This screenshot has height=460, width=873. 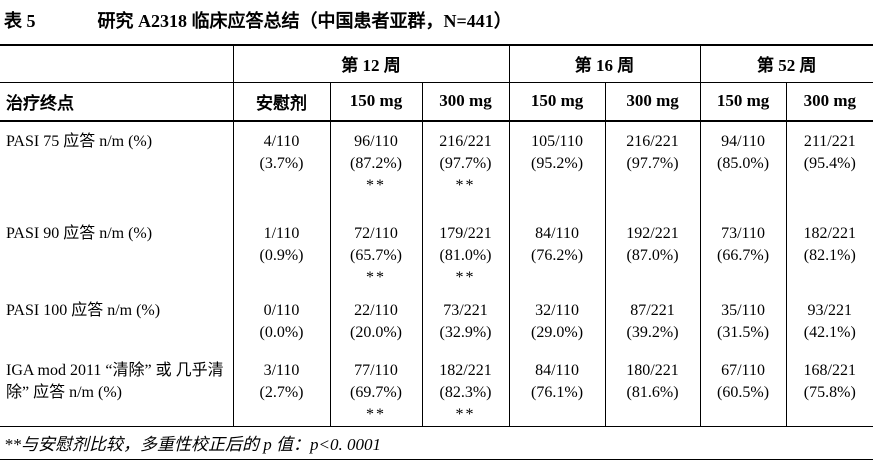 What do you see at coordinates (743, 102) in the screenshot?
I see `column-header-w52-150mg: 150 mg` at bounding box center [743, 102].